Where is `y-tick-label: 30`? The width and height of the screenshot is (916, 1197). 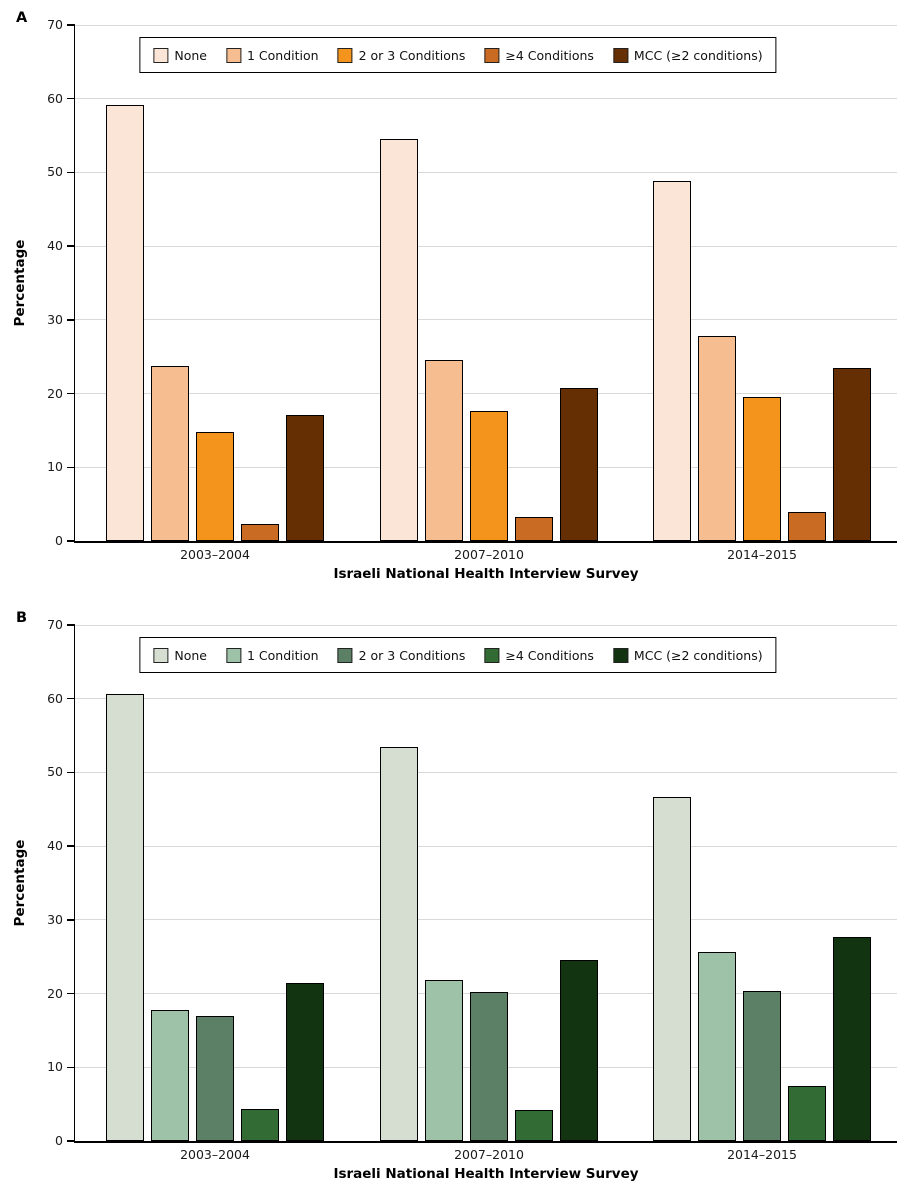
y-tick-label: 30 is located at coordinates (55, 919).